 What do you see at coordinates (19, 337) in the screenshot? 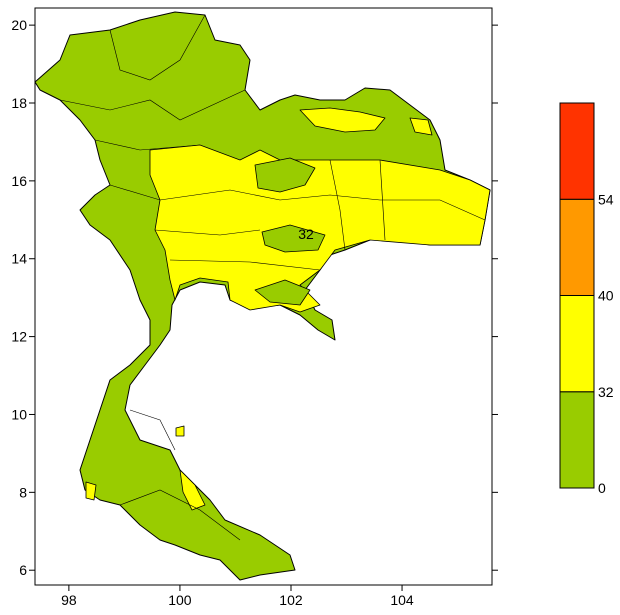
I see `y-tick-label: 12` at bounding box center [19, 337].